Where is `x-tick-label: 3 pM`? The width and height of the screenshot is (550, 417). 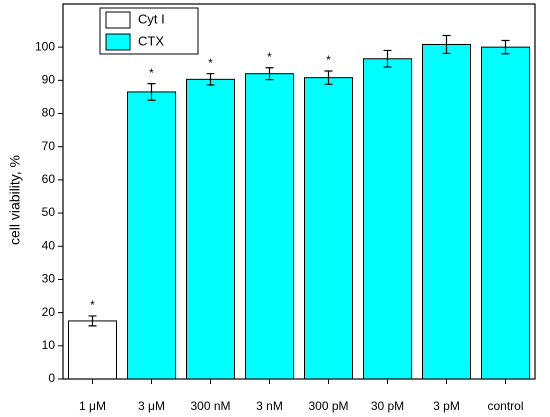
x-tick-label: 3 pM is located at coordinates (446, 406).